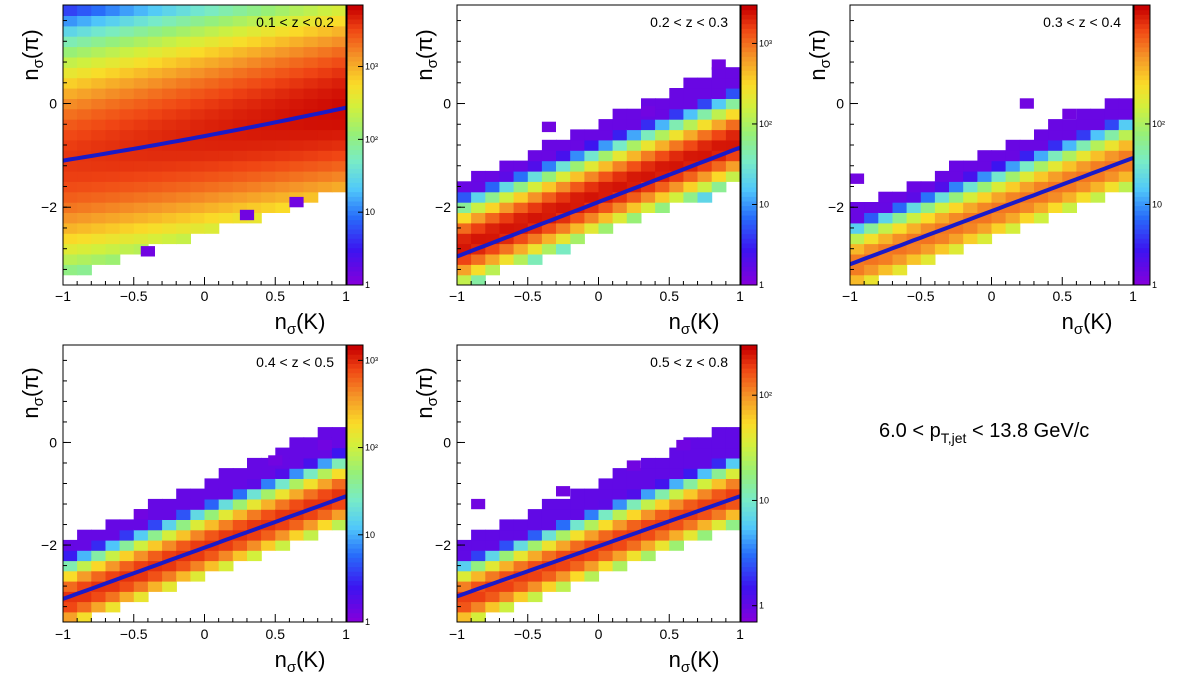 The width and height of the screenshot is (1181, 677). What do you see at coordinates (443, 545) in the screenshot?
I see `y-tick-label: −2` at bounding box center [443, 545].